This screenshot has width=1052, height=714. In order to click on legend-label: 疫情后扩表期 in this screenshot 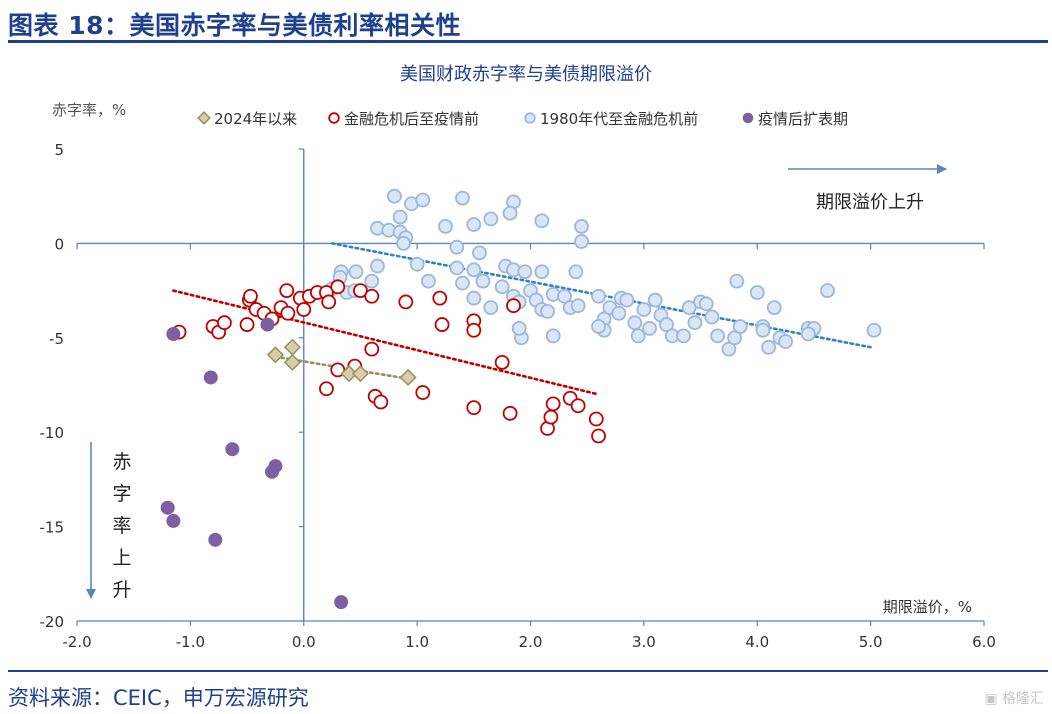, I will do `click(803, 119)`.